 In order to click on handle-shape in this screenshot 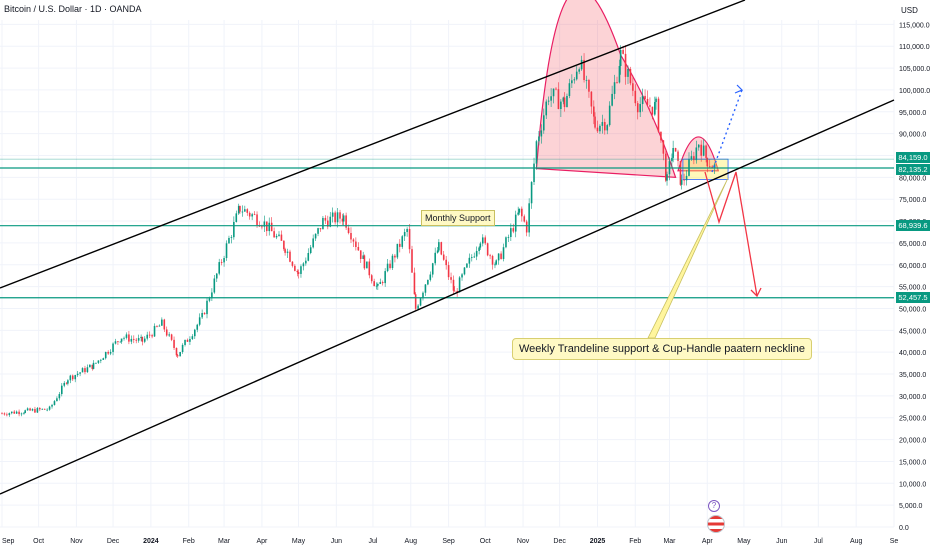, I will do `click(698, 154)`.